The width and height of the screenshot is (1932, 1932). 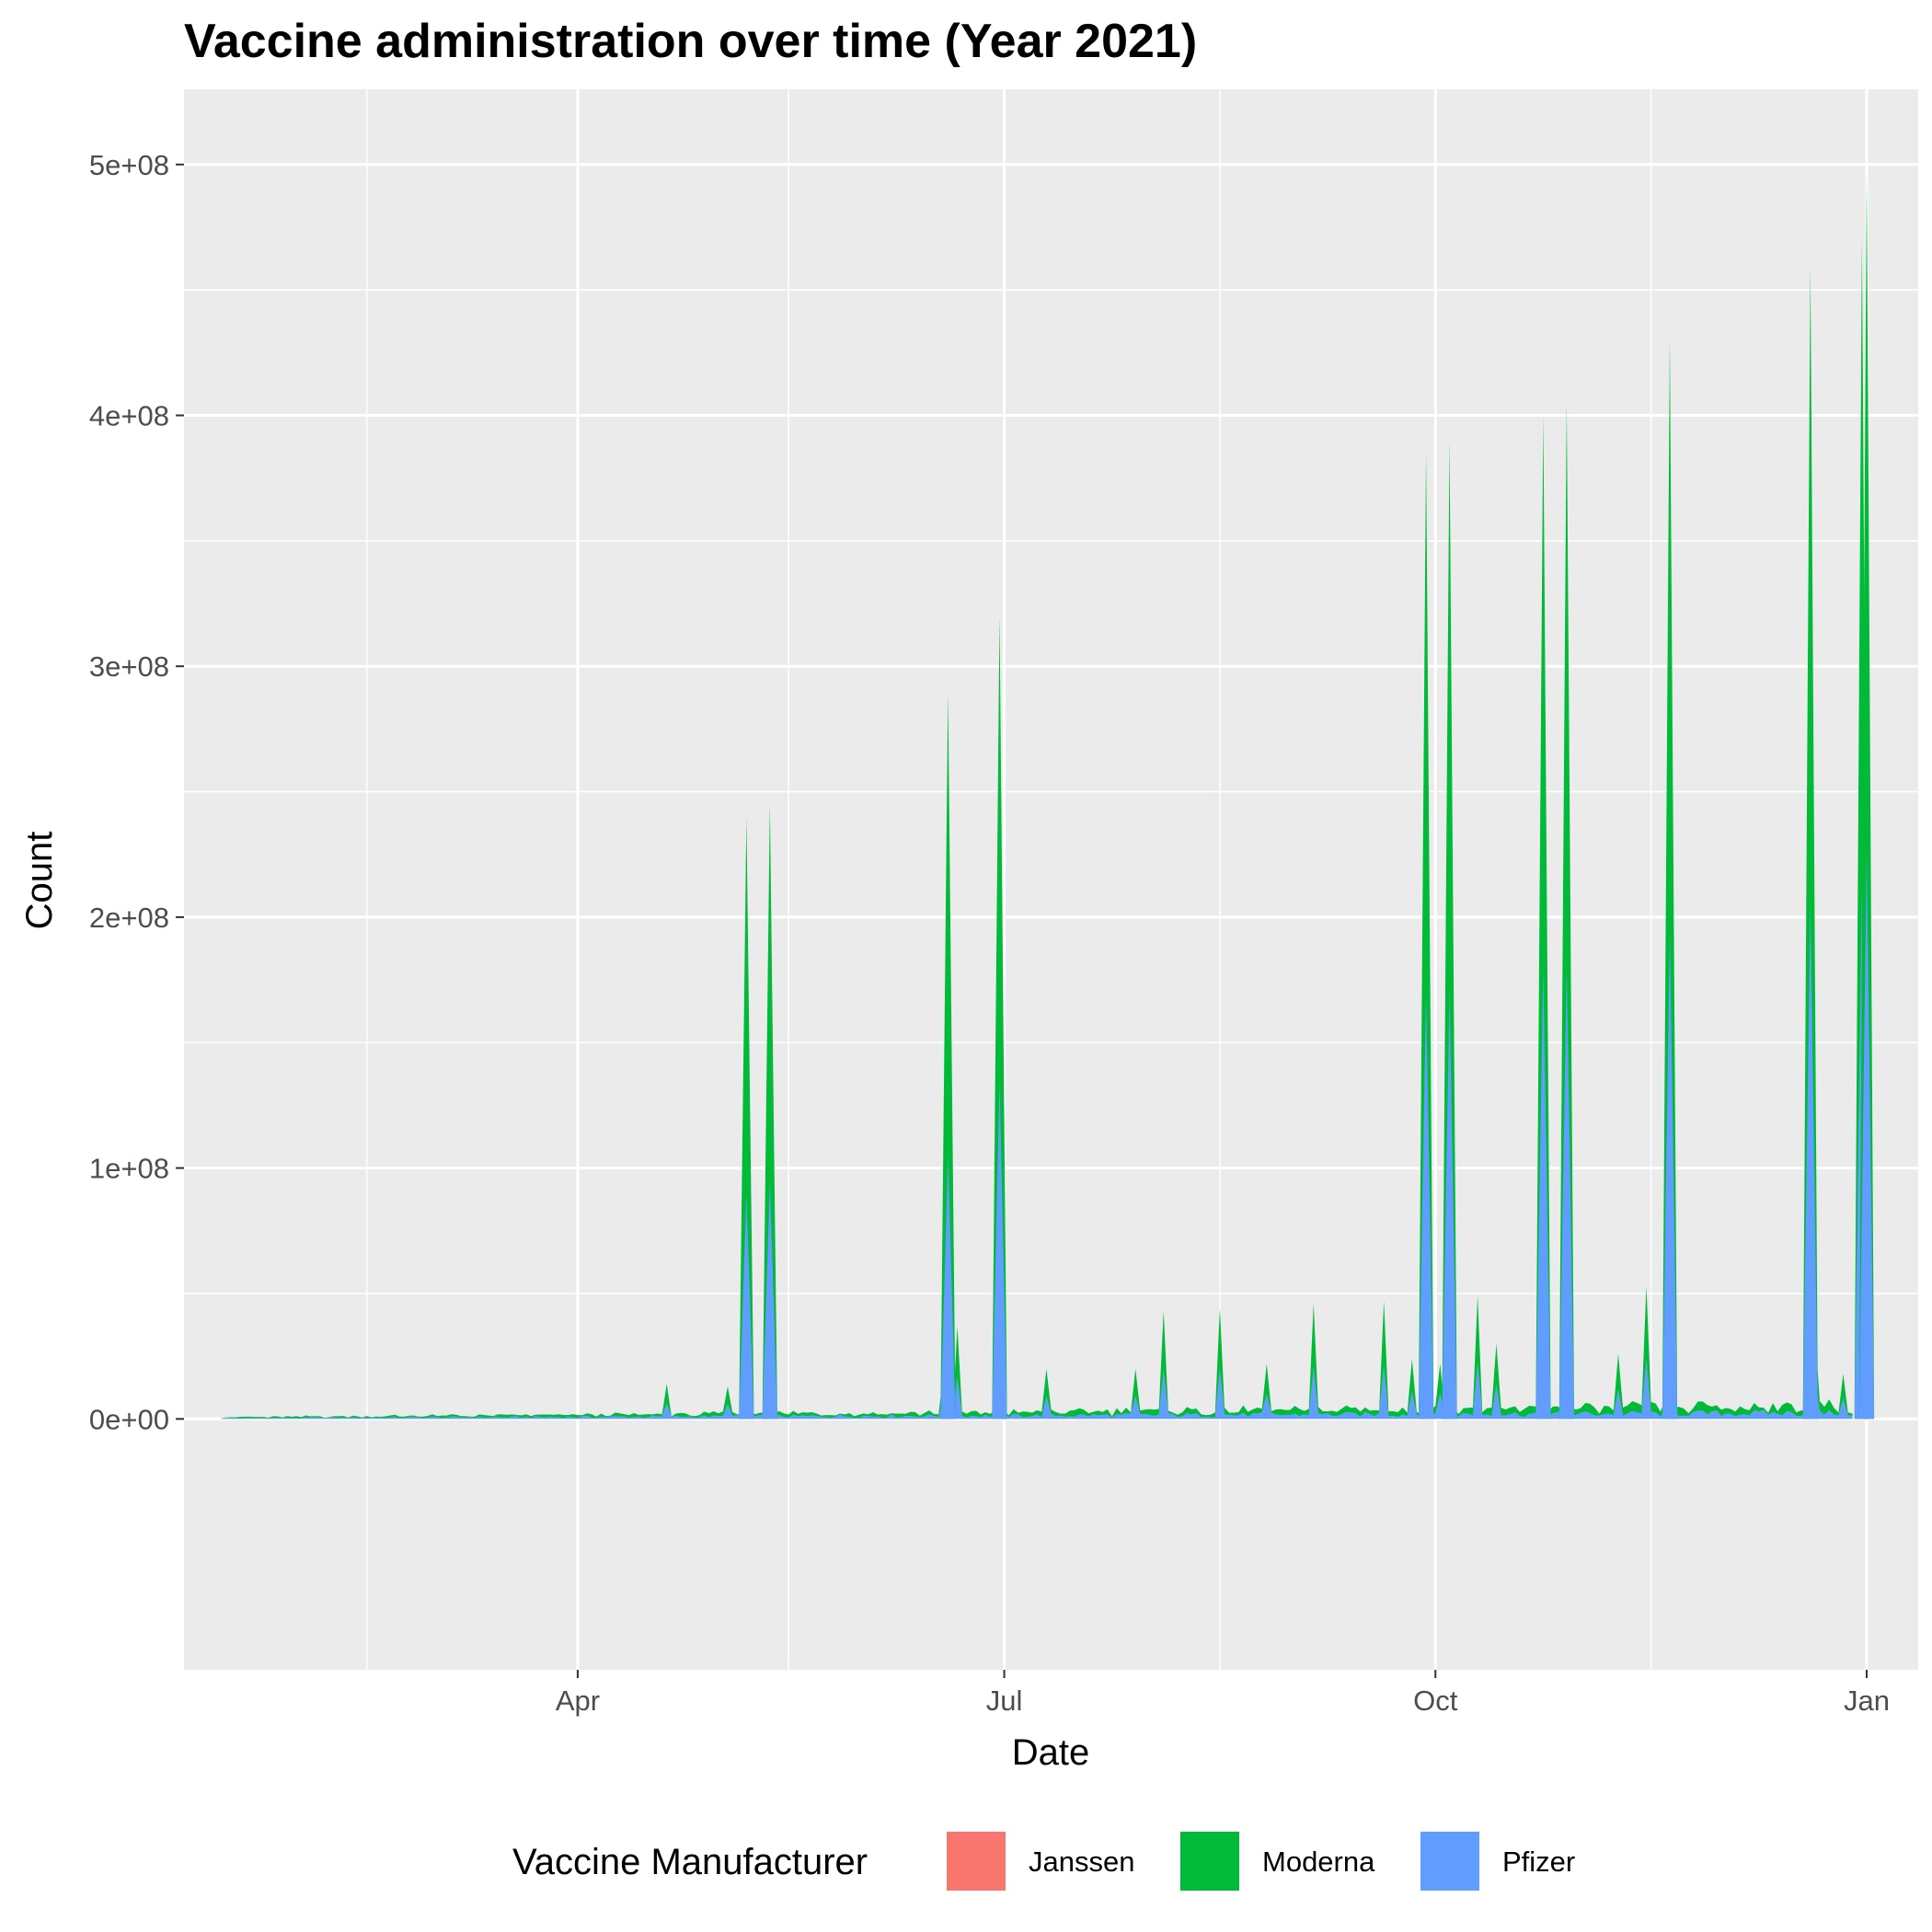 I want to click on x-tick-label: Jul, so click(x=1004, y=1701).